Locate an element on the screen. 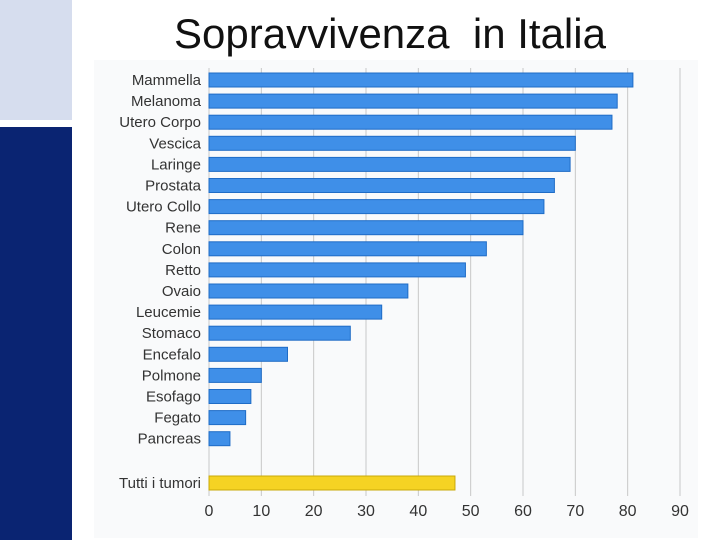 This screenshot has width=720, height=540. category-label: Esofago is located at coordinates (173, 397).